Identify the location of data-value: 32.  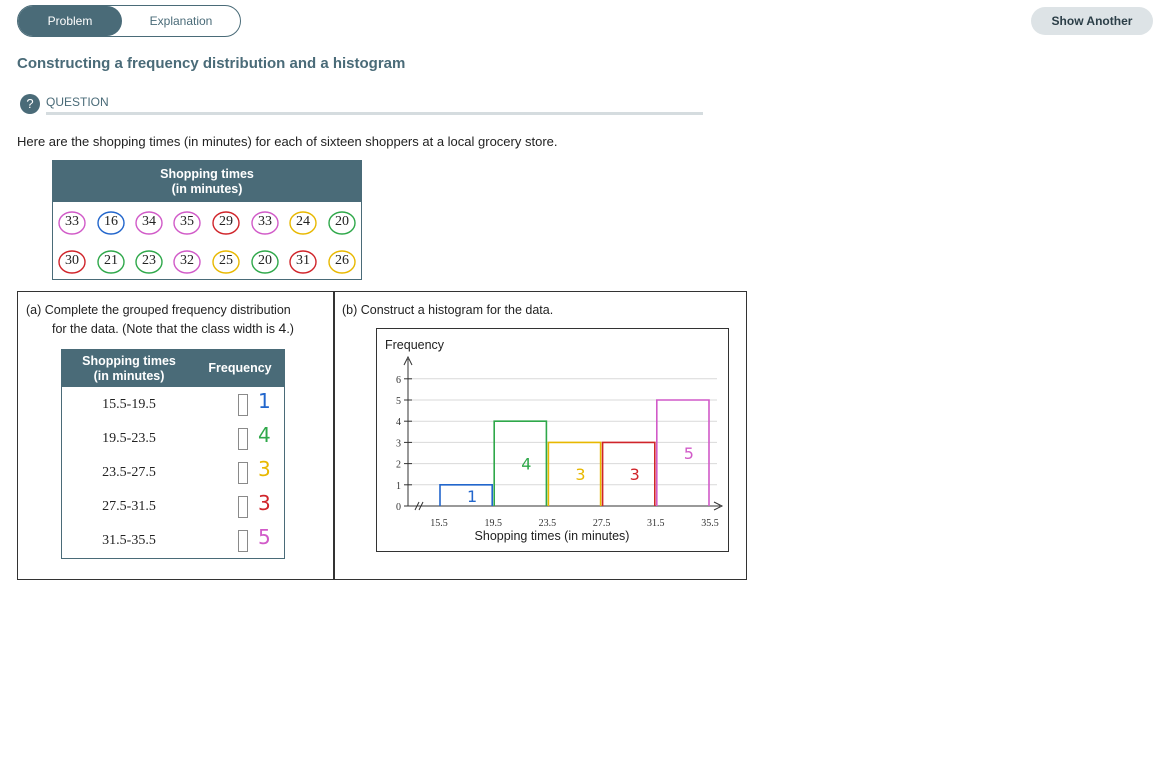
(187, 260).